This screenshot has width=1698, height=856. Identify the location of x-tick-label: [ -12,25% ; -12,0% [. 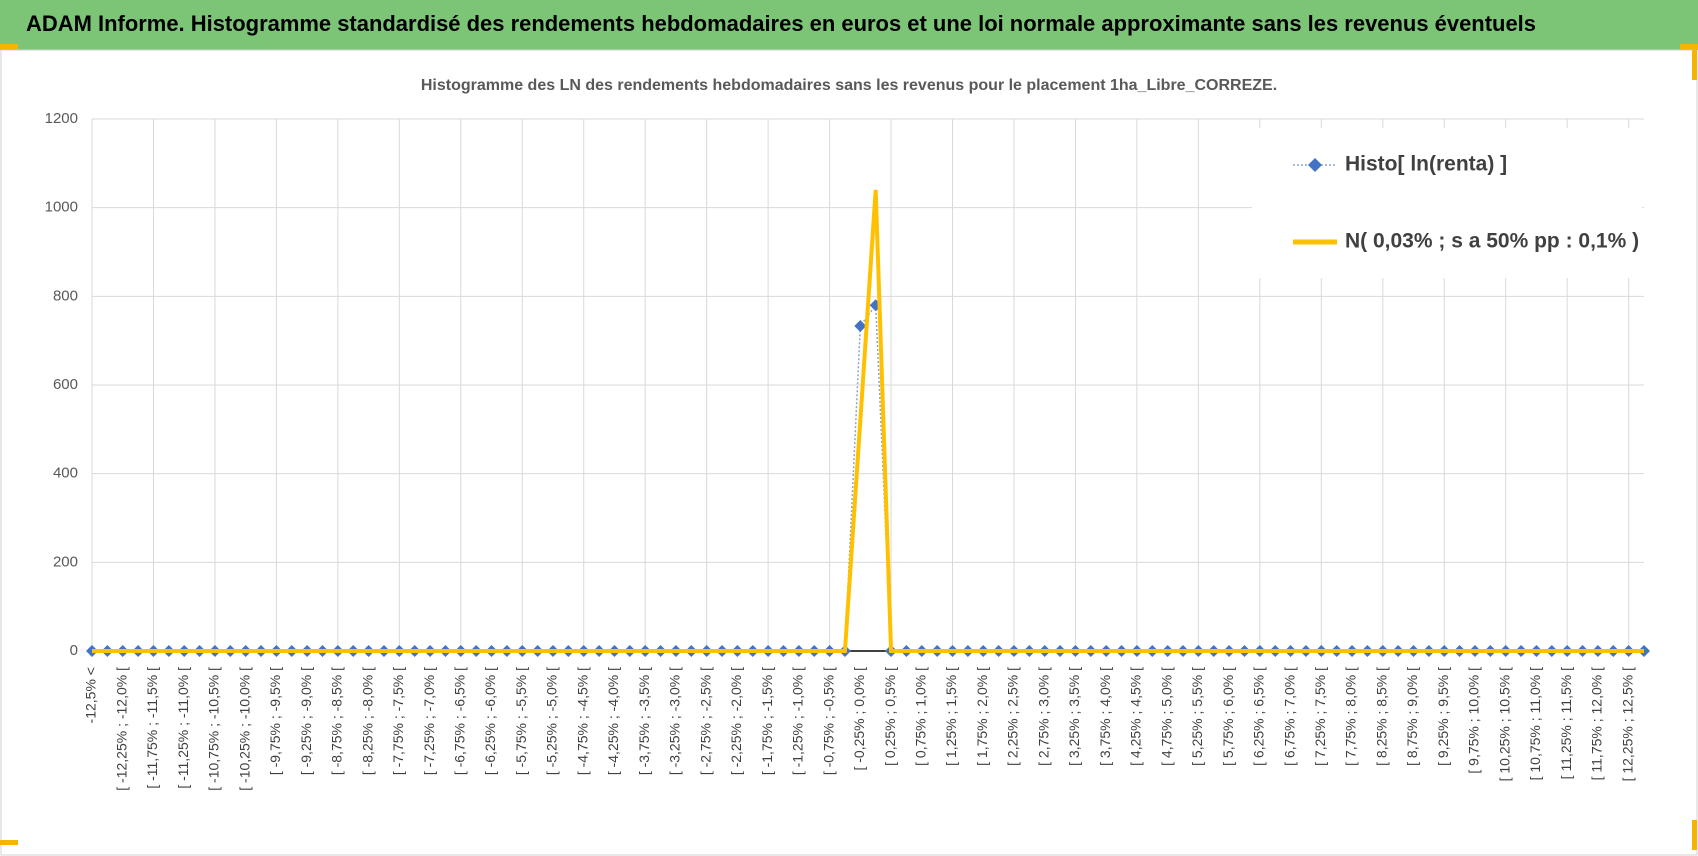
(121, 729).